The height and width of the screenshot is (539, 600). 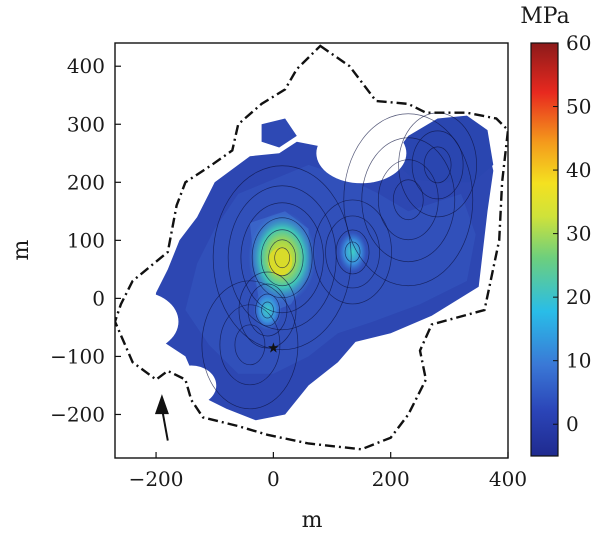 What do you see at coordinates (273, 479) in the screenshot?
I see `x-tick-label: 0` at bounding box center [273, 479].